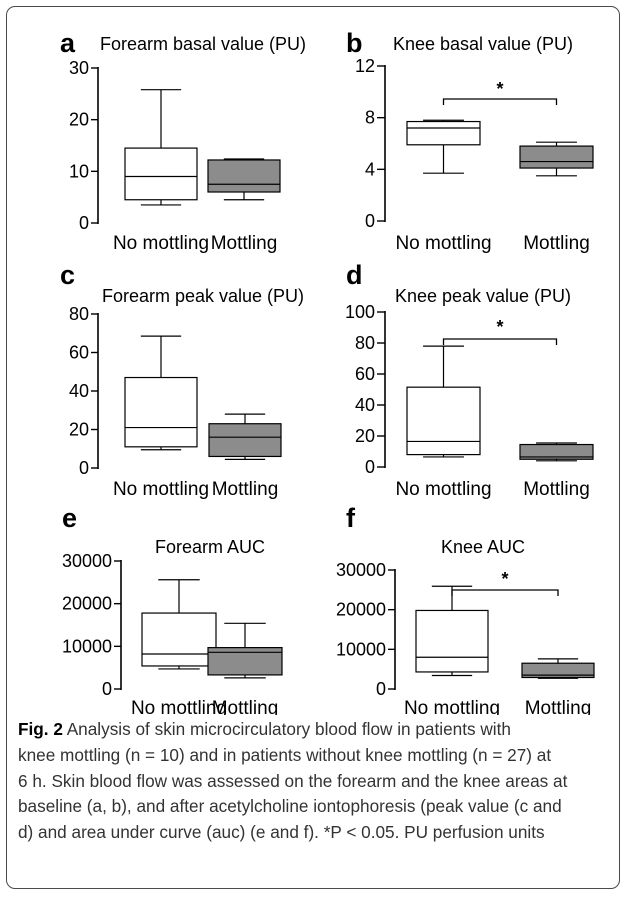 The image size is (630, 898). I want to click on panel-f-box-mottling, so click(558, 670).